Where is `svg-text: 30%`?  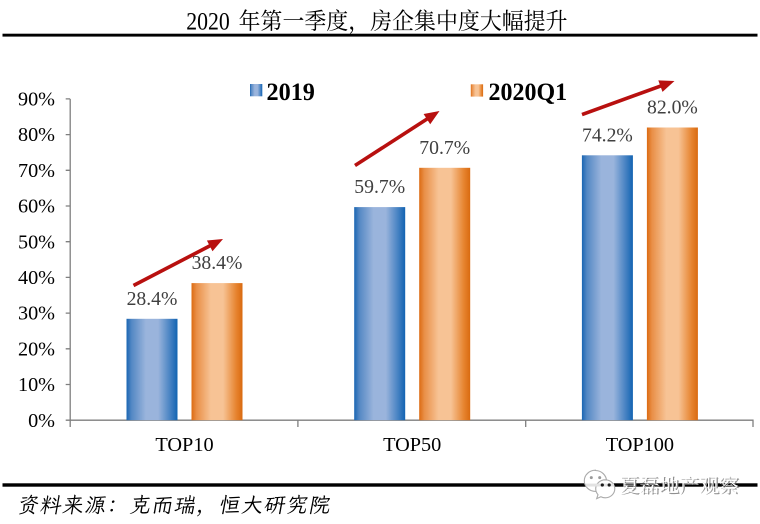 svg-text: 30% is located at coordinates (36, 314).